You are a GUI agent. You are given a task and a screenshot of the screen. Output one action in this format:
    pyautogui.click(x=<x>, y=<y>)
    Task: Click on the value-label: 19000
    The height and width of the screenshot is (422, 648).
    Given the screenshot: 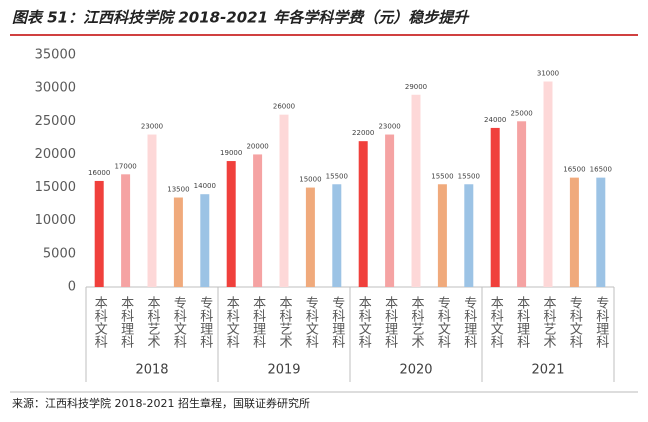 What is the action you would take?
    pyautogui.click(x=231, y=153)
    